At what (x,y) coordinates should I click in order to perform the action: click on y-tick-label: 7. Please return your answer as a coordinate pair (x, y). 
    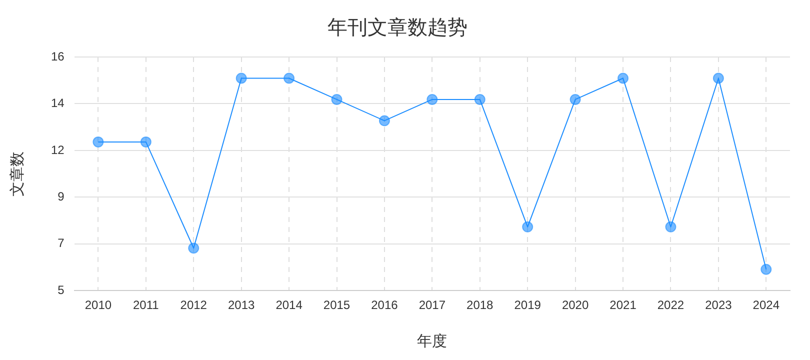
    Looking at the image, I should click on (61, 243).